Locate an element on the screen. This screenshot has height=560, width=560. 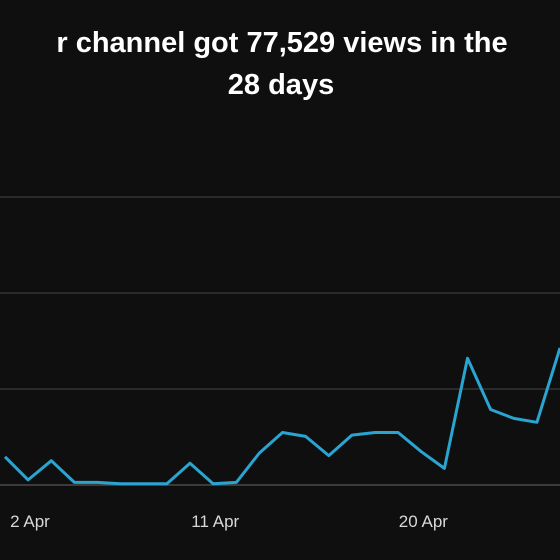
x-tick-label: 11 Apr is located at coordinates (215, 521).